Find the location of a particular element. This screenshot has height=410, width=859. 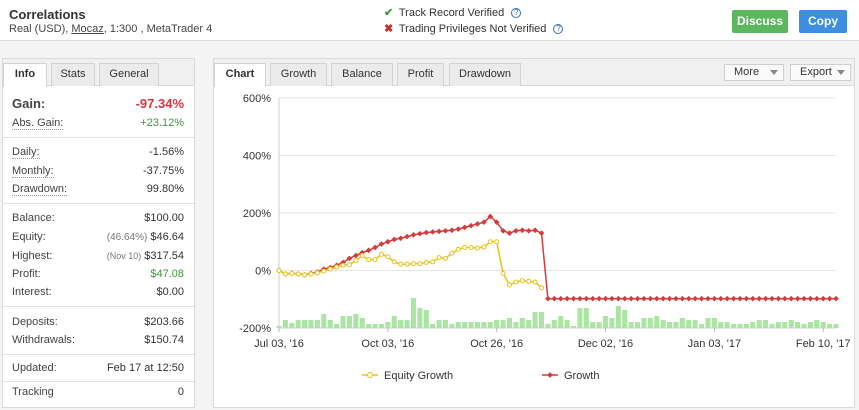

tab-profit: Profit is located at coordinates (420, 74).